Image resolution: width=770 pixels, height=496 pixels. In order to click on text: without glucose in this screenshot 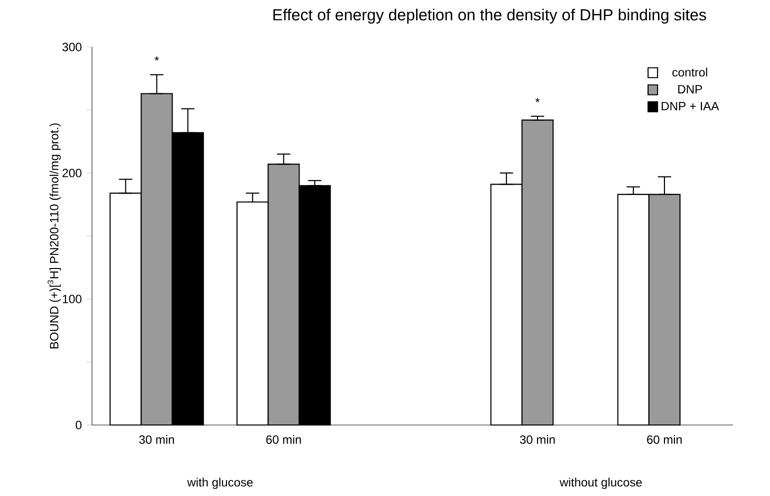, I will do `click(601, 483)`.